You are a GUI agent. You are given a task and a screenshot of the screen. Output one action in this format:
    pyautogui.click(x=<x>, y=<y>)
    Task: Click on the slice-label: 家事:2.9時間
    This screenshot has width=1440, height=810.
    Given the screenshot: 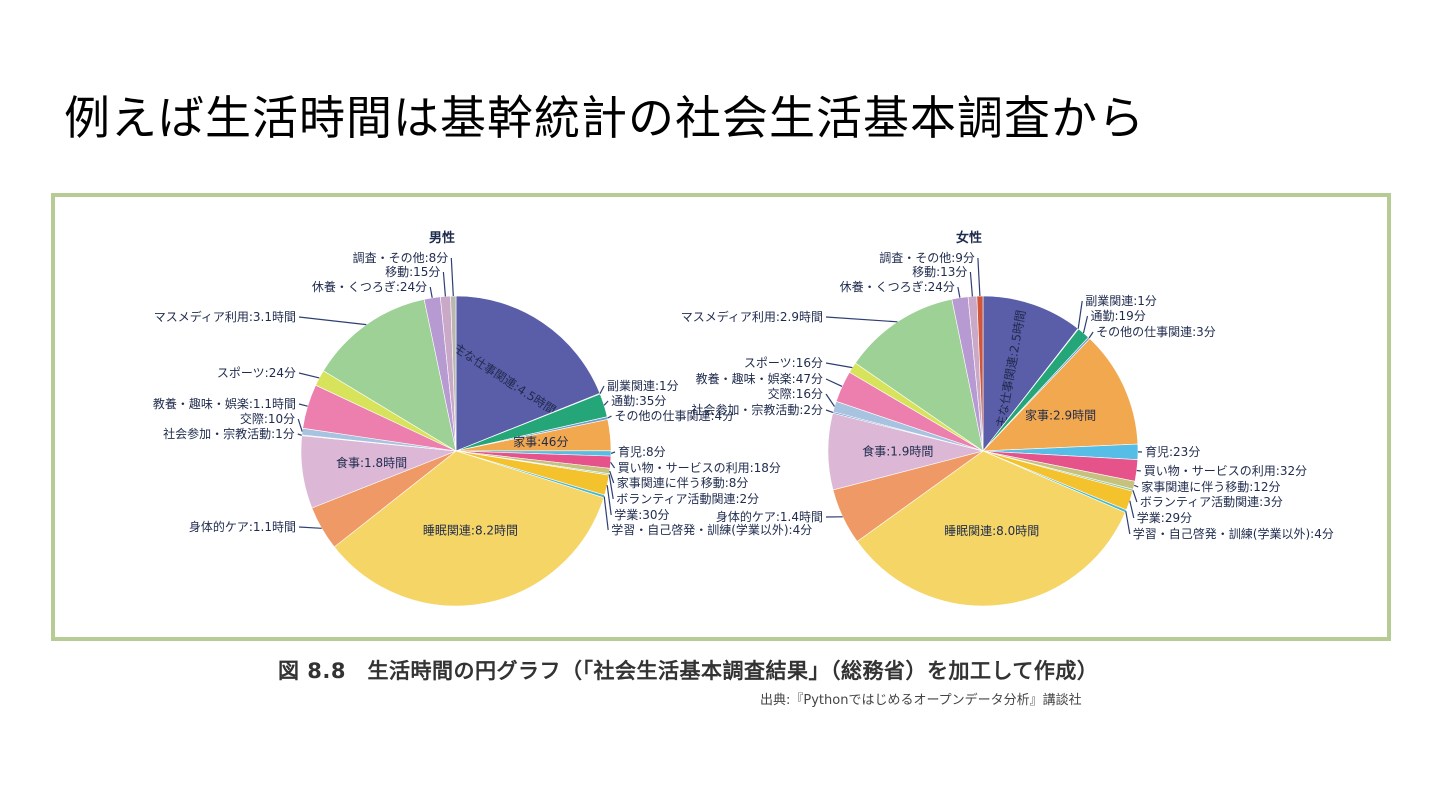 What is the action you would take?
    pyautogui.click(x=1060, y=415)
    